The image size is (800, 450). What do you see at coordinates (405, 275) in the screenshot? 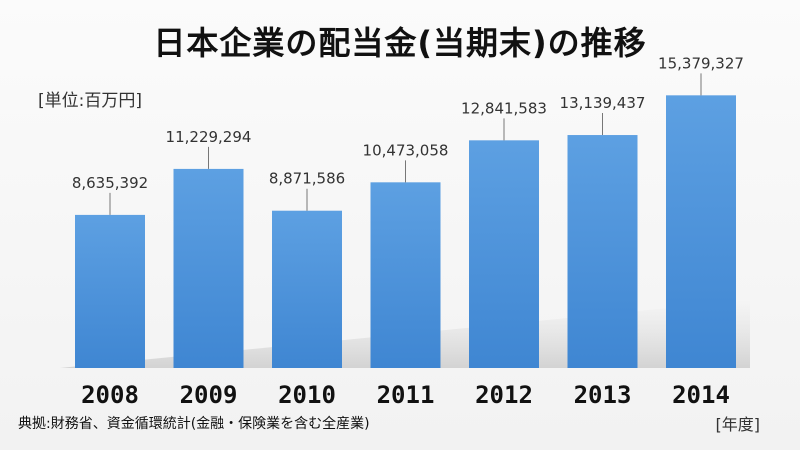
I see `bar-2011` at bounding box center [405, 275].